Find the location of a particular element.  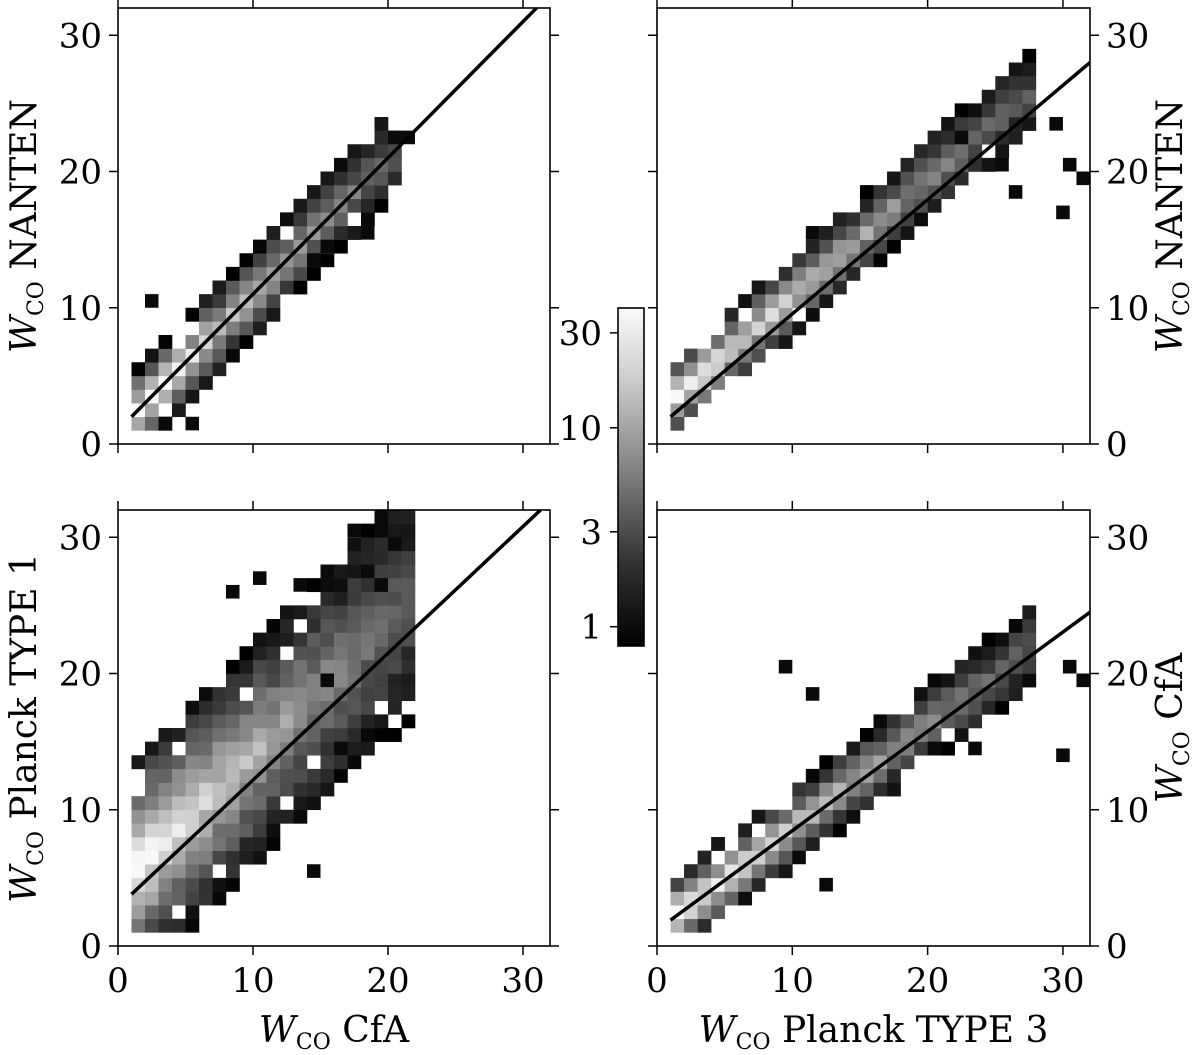

colorbar-tick-label: 3 is located at coordinates (591, 533).